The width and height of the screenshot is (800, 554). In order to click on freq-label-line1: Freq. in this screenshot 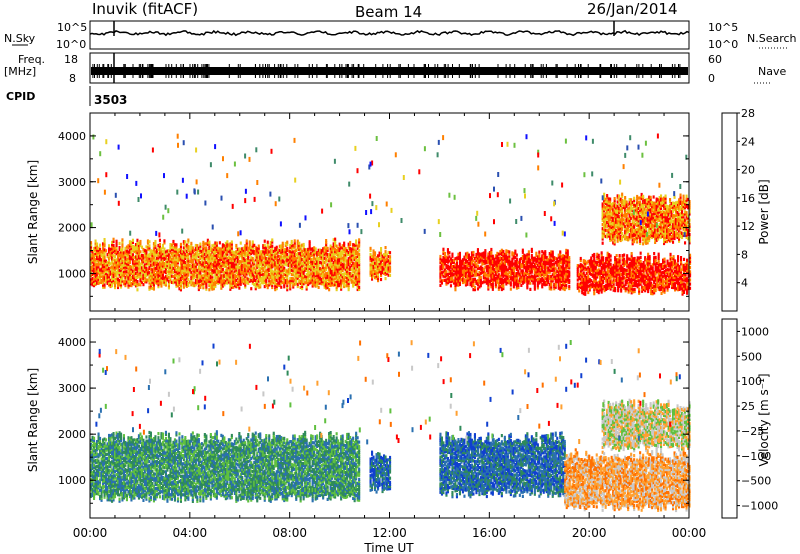, I will do `click(31, 59)`.